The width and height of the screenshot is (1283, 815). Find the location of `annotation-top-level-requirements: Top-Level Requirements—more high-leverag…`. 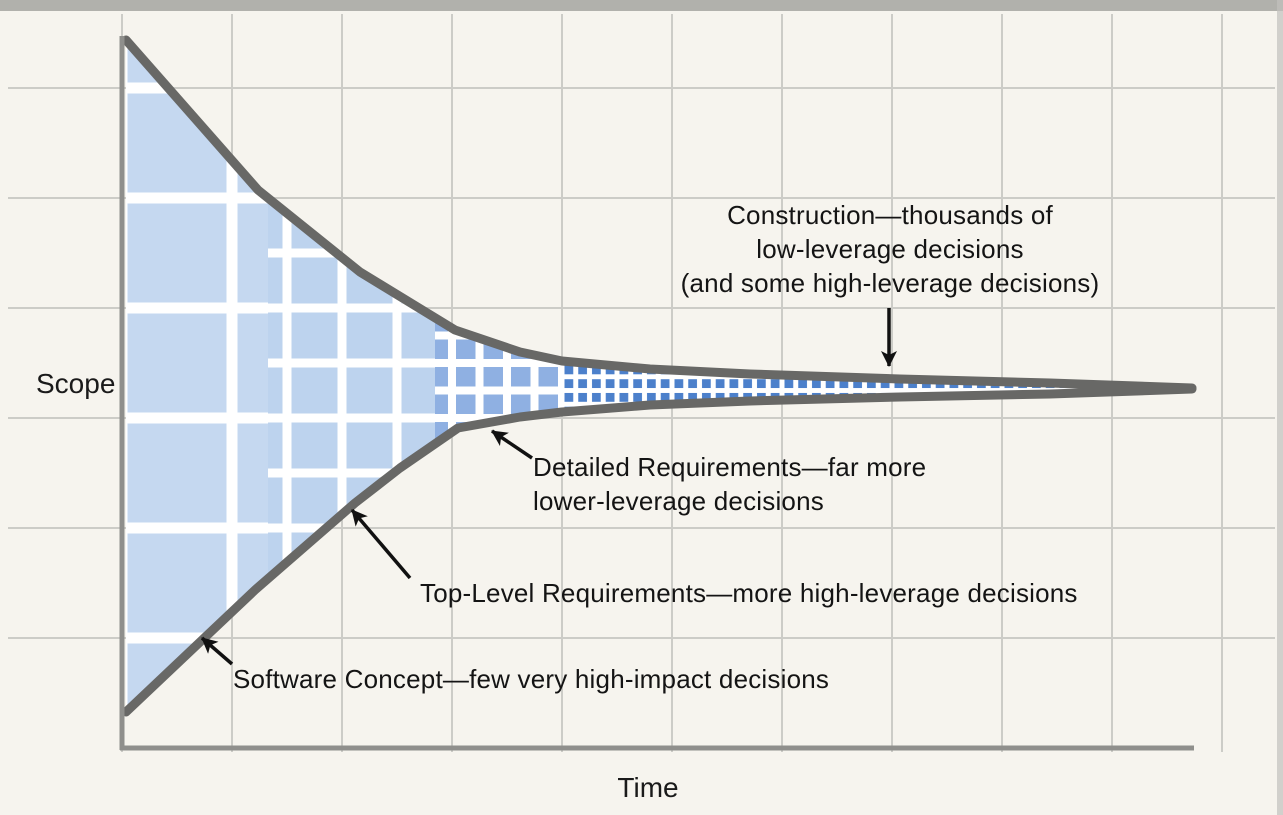

annotation-top-level-requirements: Top-Level Requirements—more high-leverag… is located at coordinates (749, 593).